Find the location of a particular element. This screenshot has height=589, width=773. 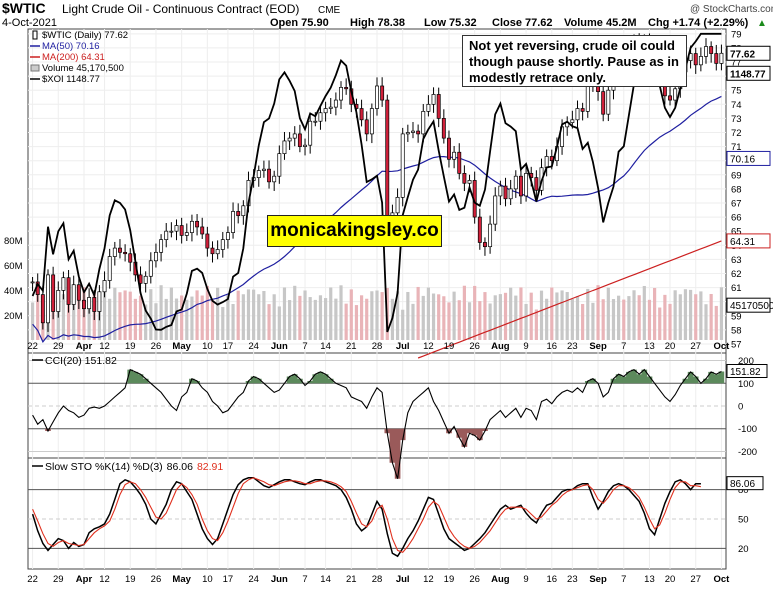

x-tick-label-top: 21 is located at coordinates (351, 346).